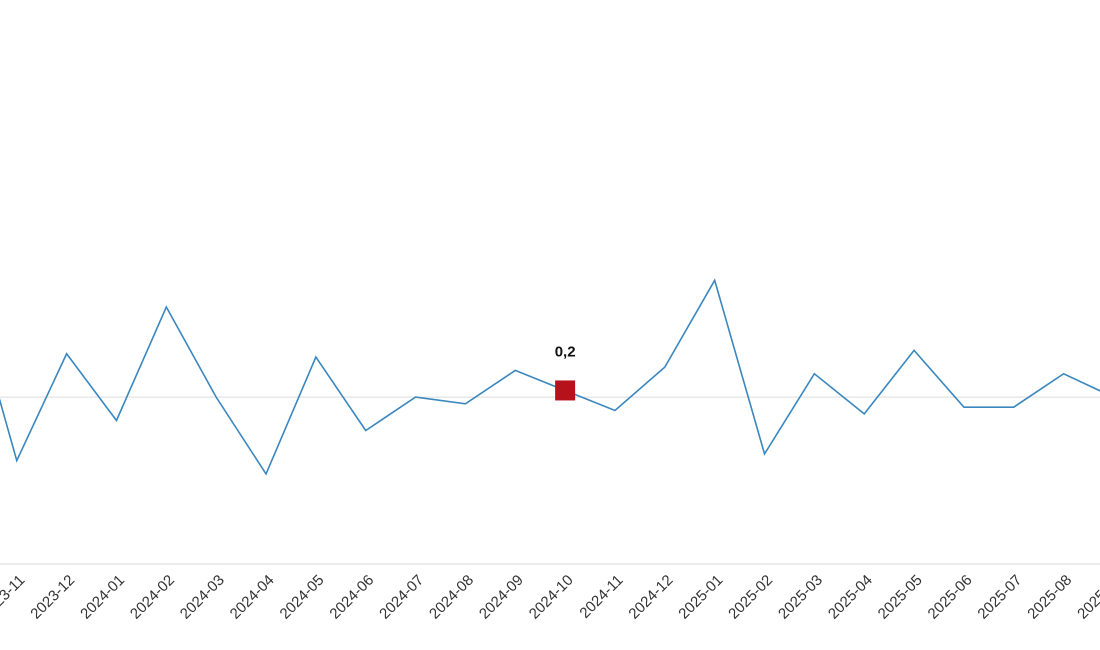  I want to click on x-tick-label: 2025-08, so click(1049, 597).